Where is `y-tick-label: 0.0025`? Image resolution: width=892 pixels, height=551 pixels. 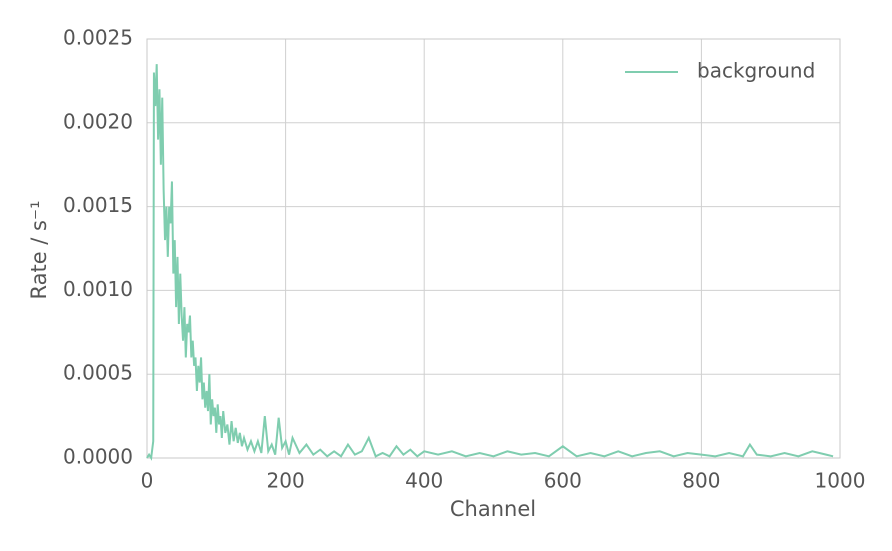
y-tick-label: 0.0025 is located at coordinates (98, 38).